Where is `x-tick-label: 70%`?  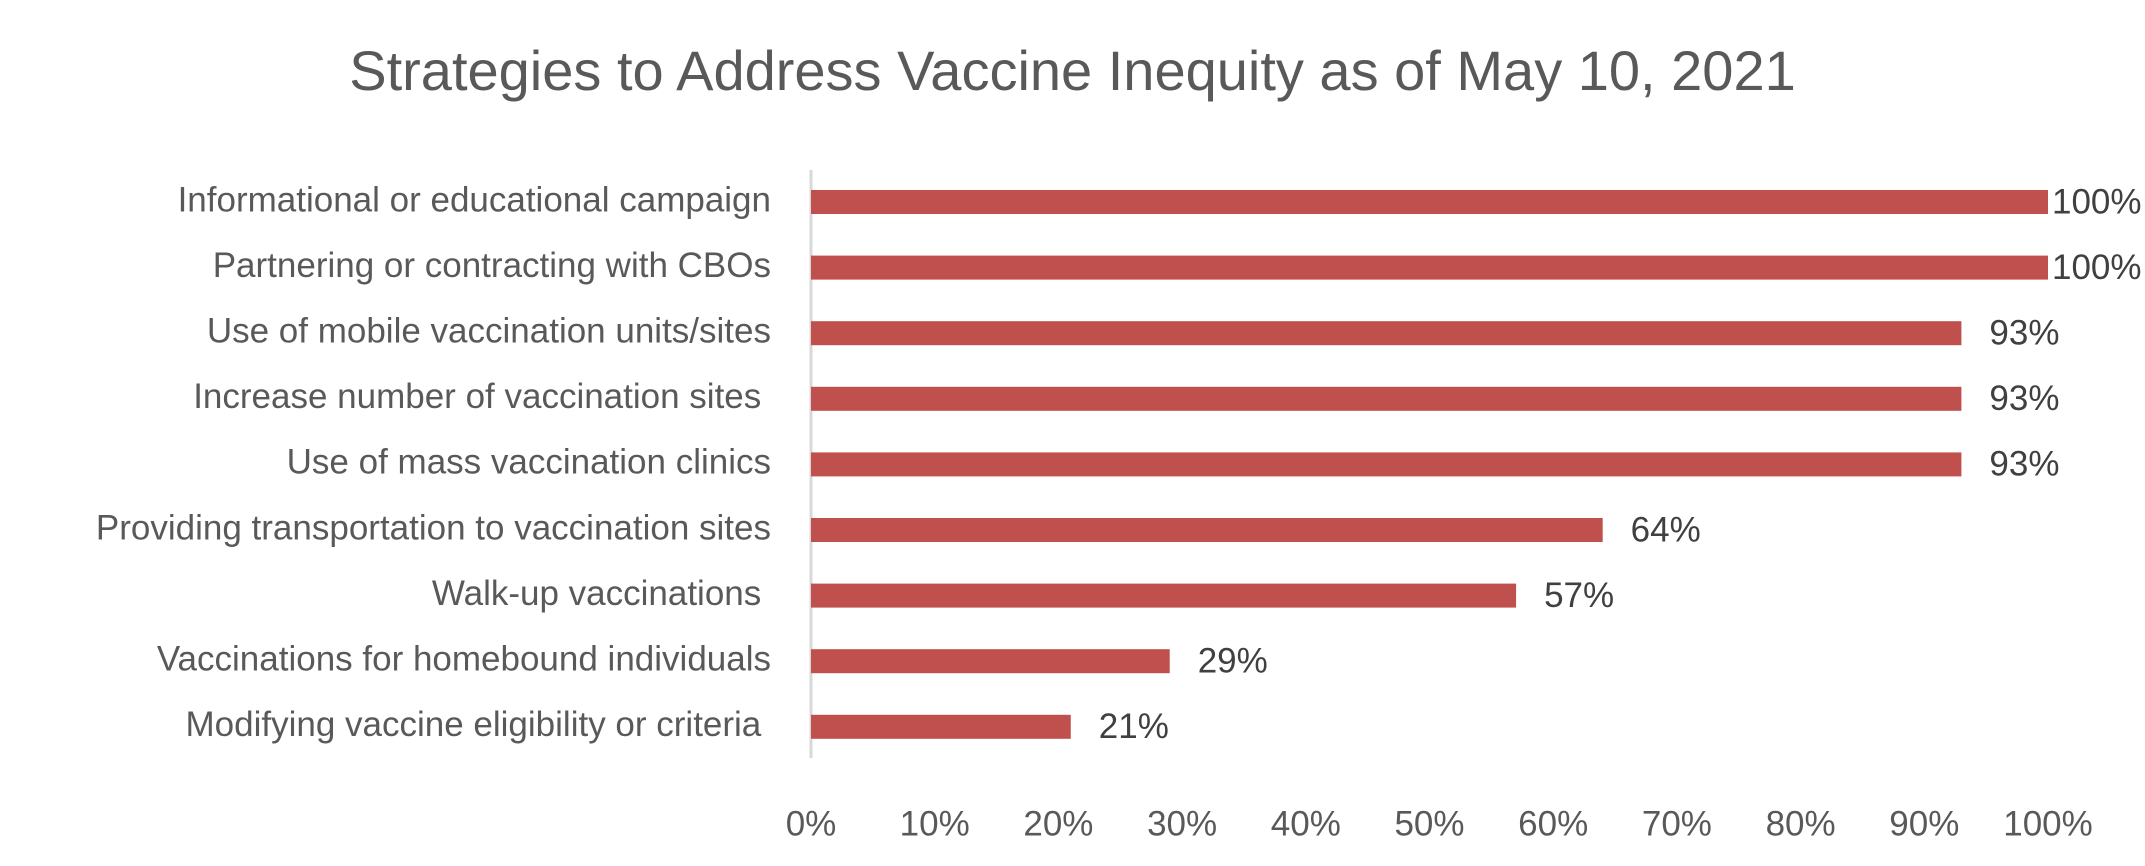
x-tick-label: 70% is located at coordinates (1677, 823).